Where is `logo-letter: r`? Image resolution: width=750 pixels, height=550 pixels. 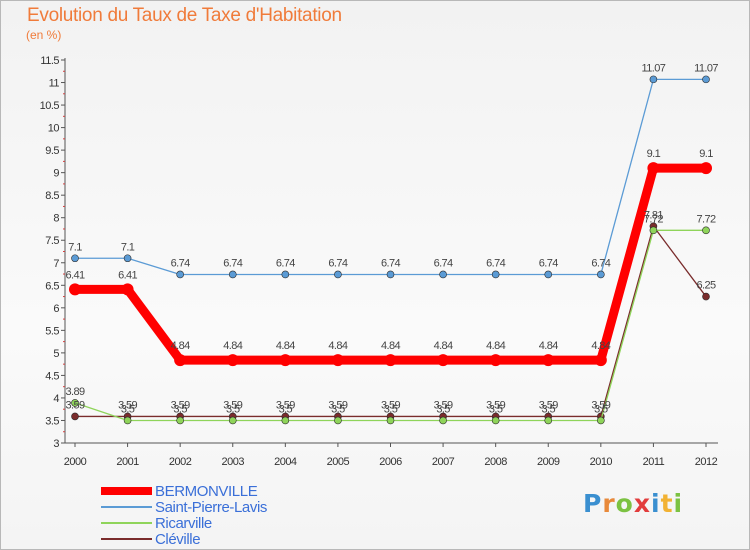
logo-letter: r is located at coordinates (609, 503).